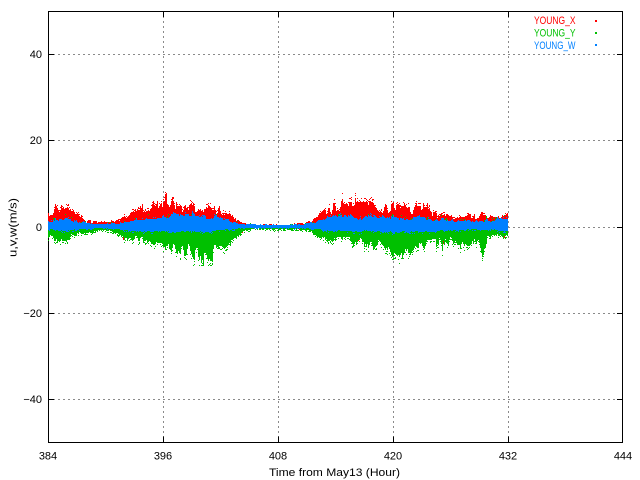 This screenshot has height=480, width=640. What do you see at coordinates (555, 46) in the screenshot?
I see `svg-text: YOUNG_W` at bounding box center [555, 46].